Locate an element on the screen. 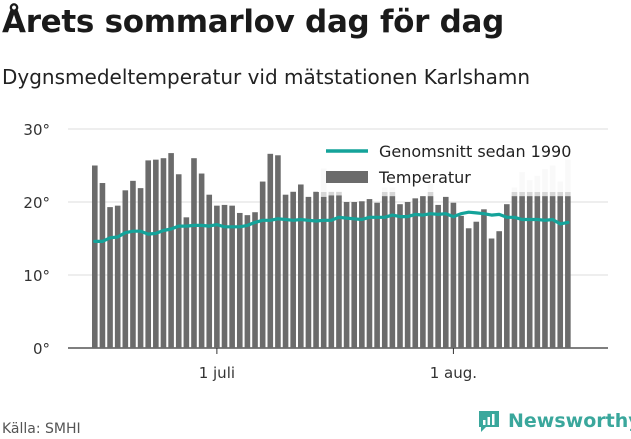 Image resolution: width=631 pixels, height=439 pixels. newsworthy-logo-icon is located at coordinates (489, 421).